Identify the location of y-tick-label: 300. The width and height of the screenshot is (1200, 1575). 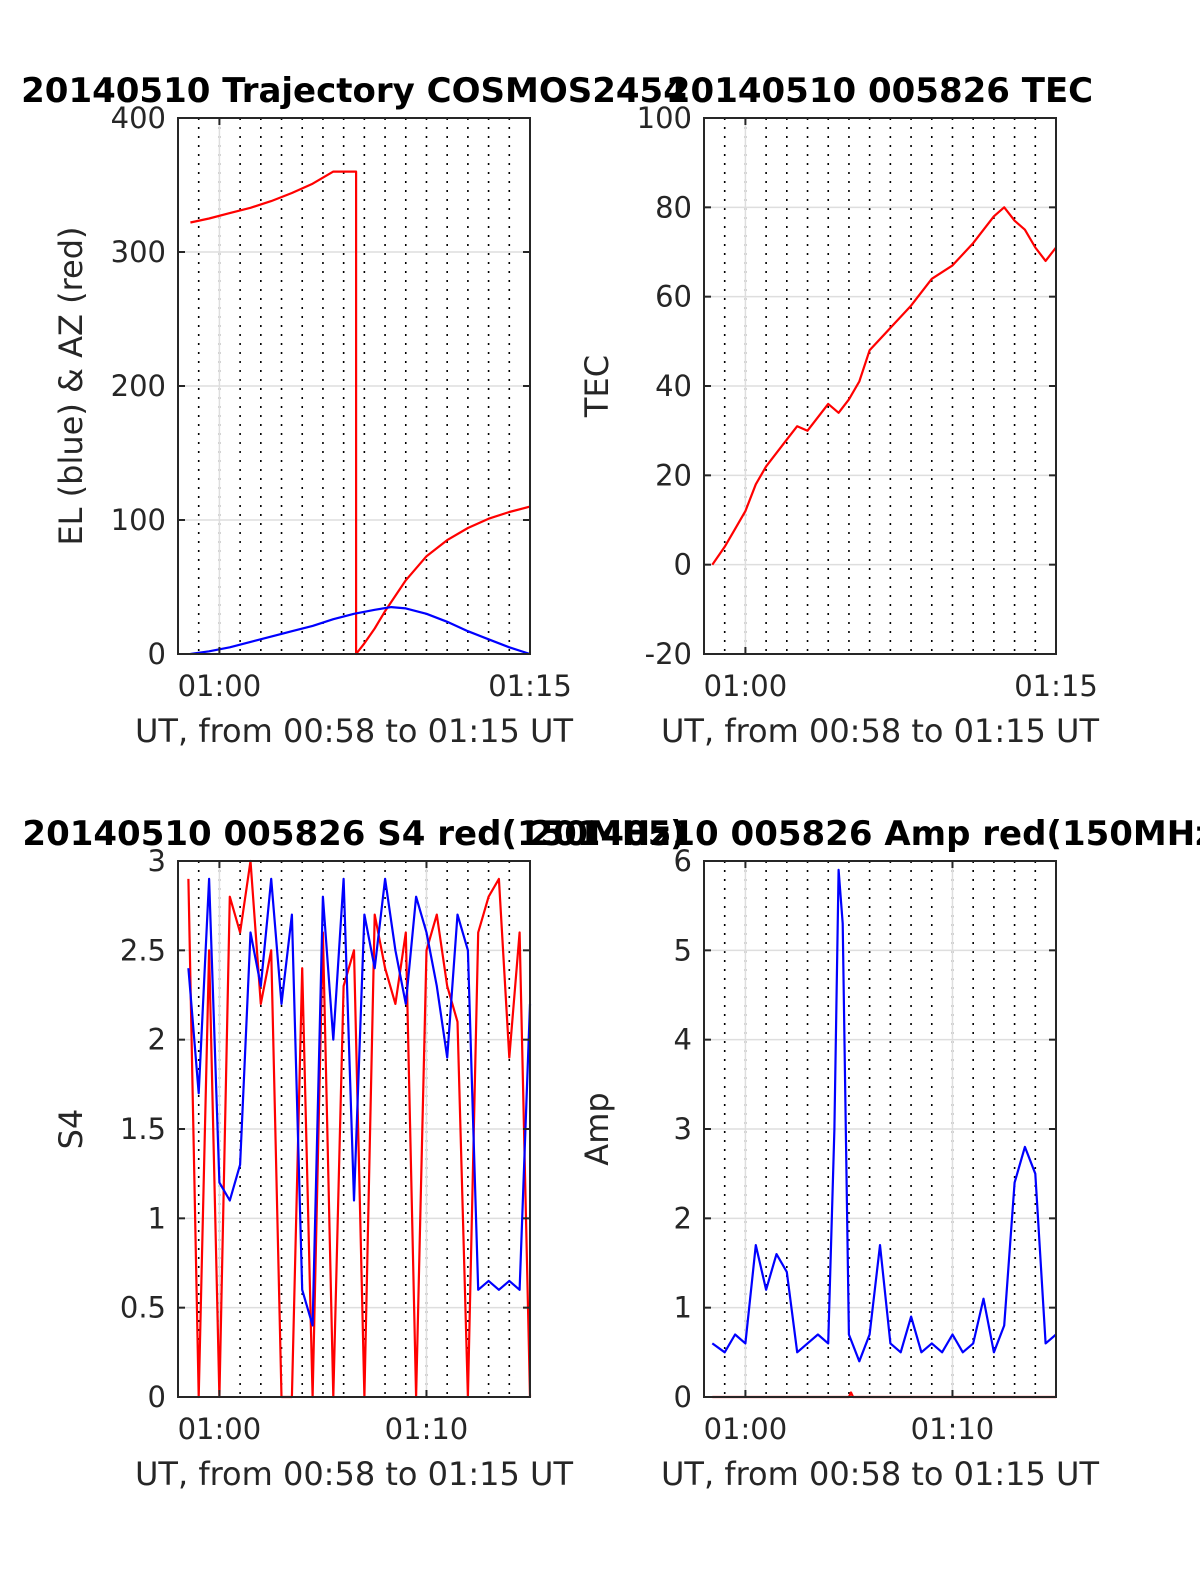
(138, 252).